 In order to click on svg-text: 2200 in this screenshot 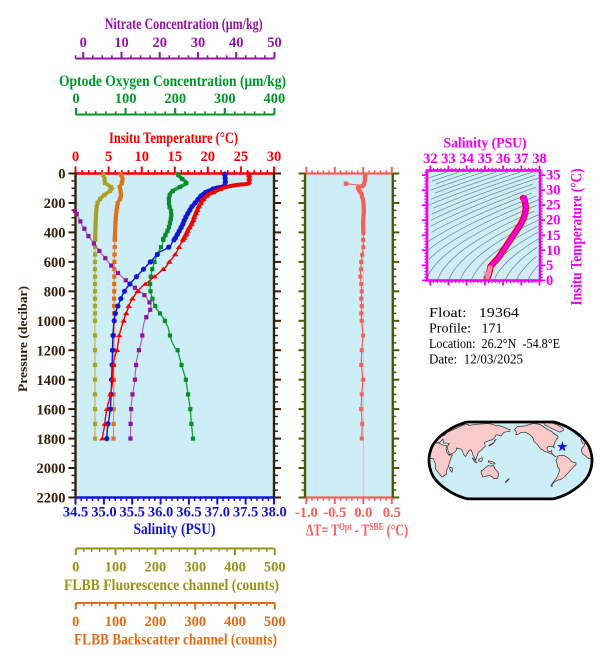, I will do `click(51, 499)`.